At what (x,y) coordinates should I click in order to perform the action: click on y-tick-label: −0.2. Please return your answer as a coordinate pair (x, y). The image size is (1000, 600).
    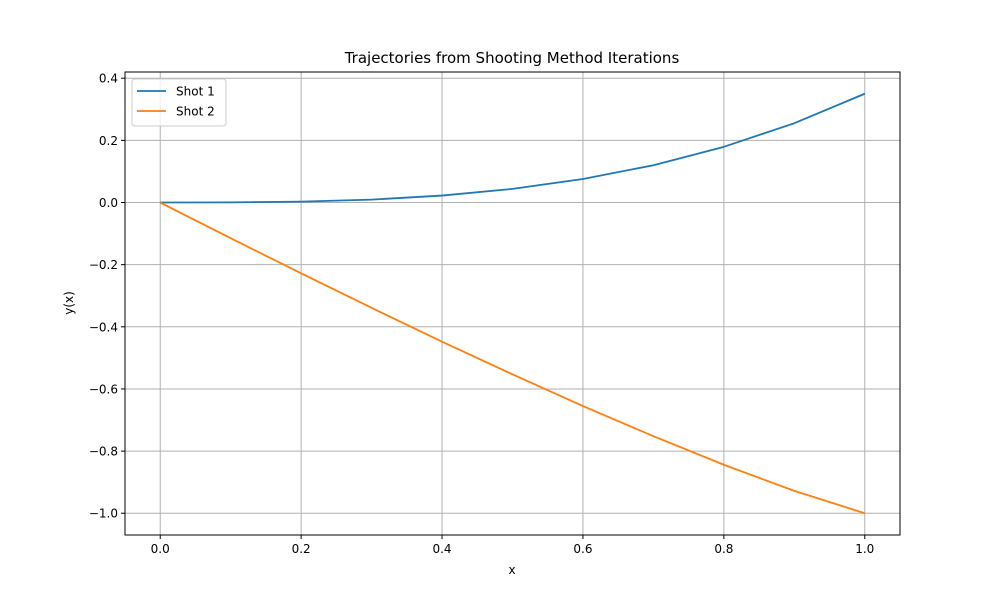
    Looking at the image, I should click on (103, 265).